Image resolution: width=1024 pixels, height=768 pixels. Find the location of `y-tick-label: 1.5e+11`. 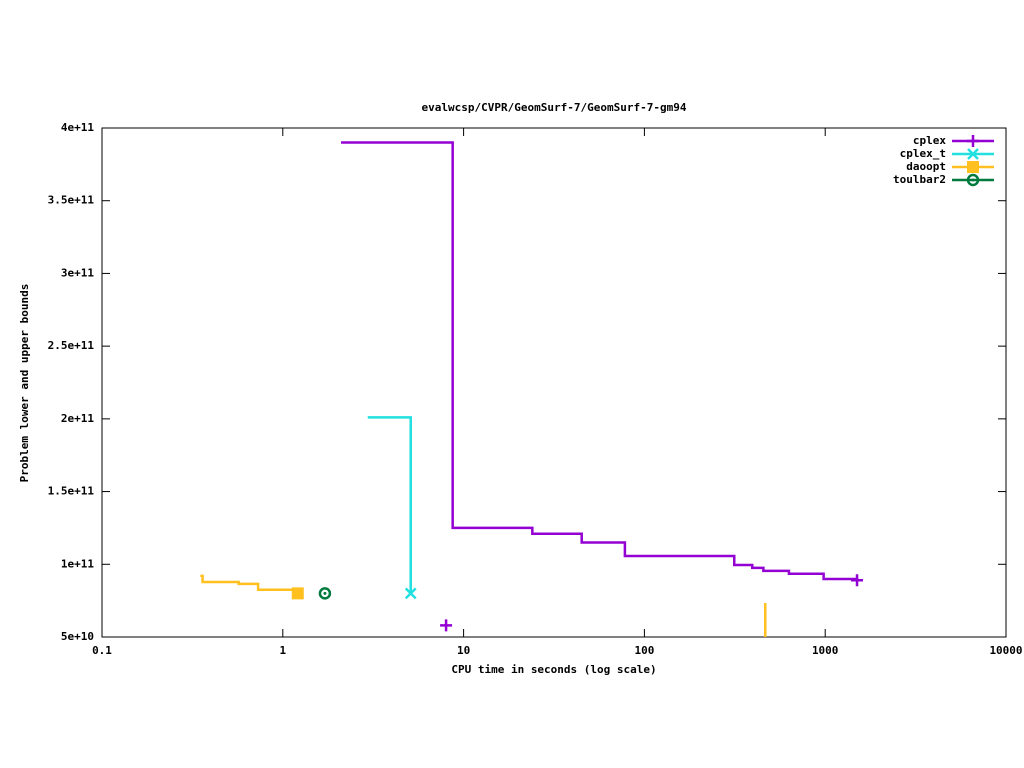

y-tick-label: 1.5e+11 is located at coordinates (71, 491).